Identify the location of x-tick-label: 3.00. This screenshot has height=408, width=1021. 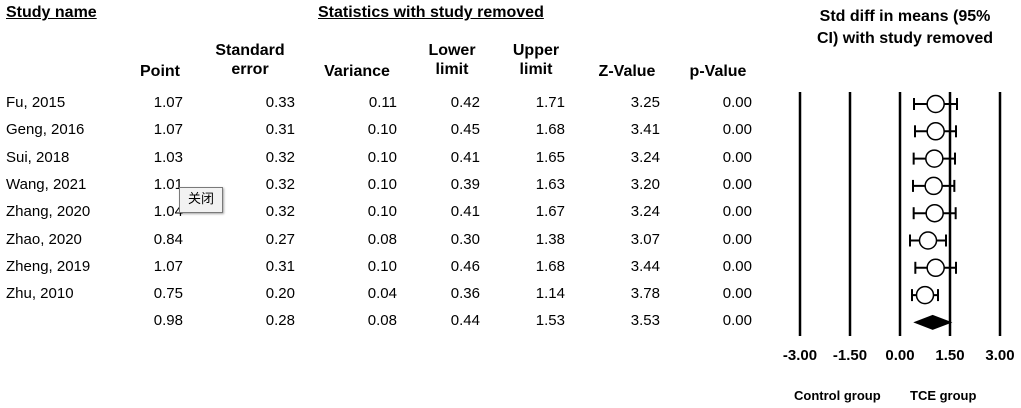
(1000, 355).